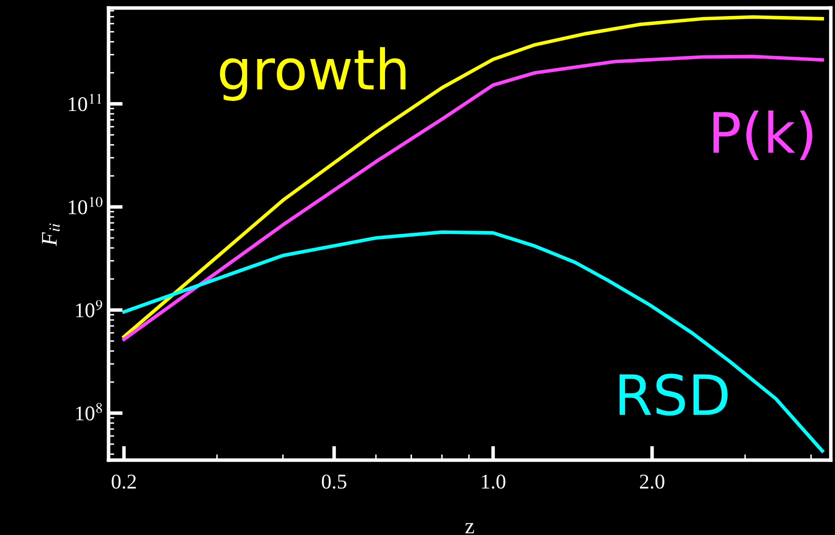 This screenshot has height=535, width=835. What do you see at coordinates (494, 481) in the screenshot?
I see `x-tick-label: 1.0` at bounding box center [494, 481].